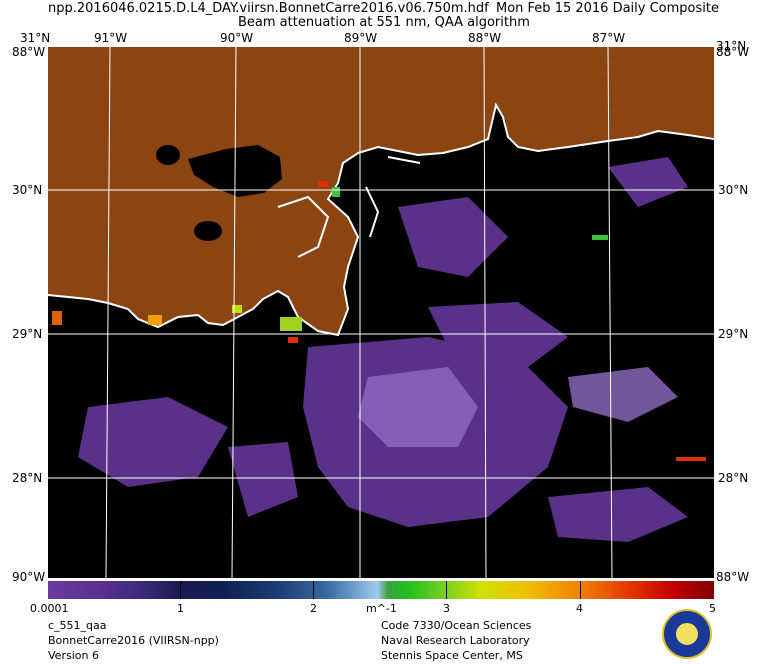 The width and height of the screenshot is (762, 664). What do you see at coordinates (27, 334) in the screenshot?
I see `lat-label-29n-left: 29°N` at bounding box center [27, 334].